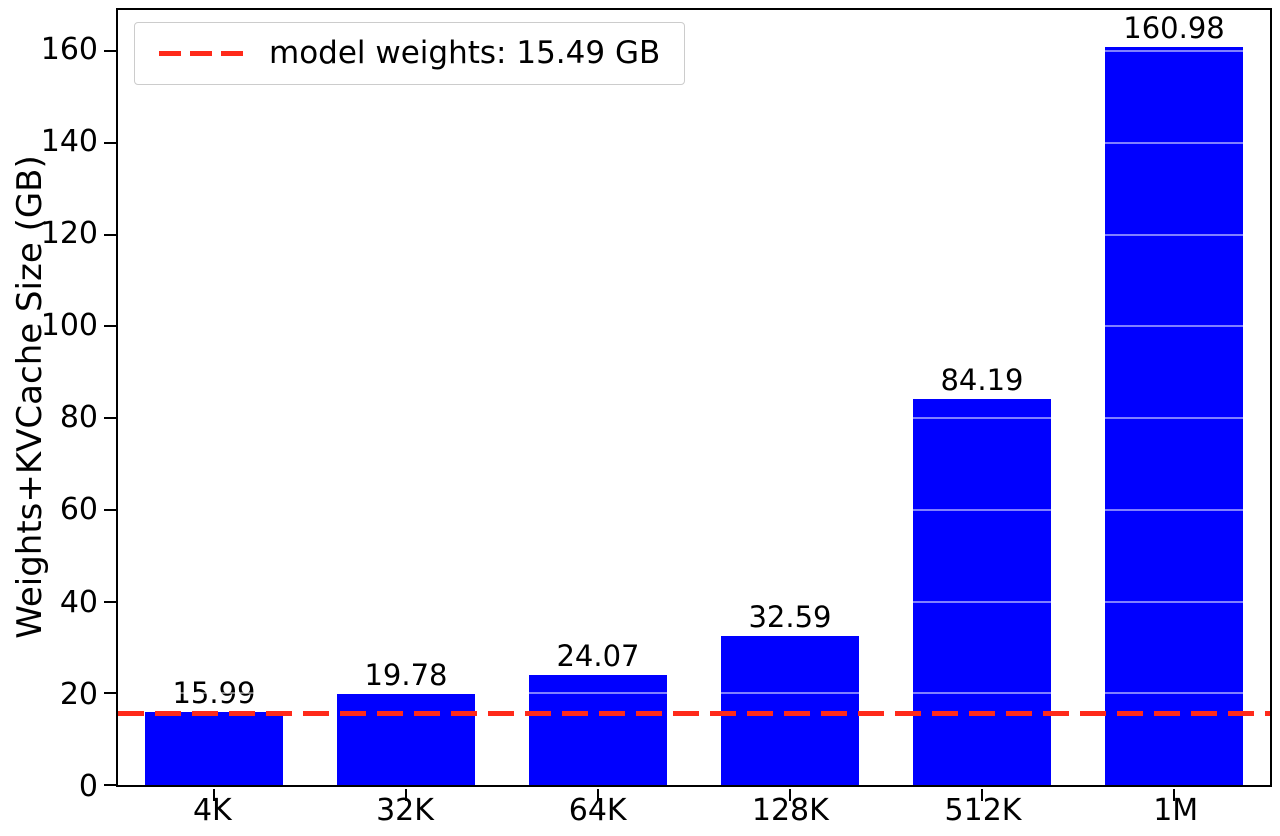 The height and width of the screenshot is (836, 1280). What do you see at coordinates (694, 714) in the screenshot?
I see `model-weights-reference-line` at bounding box center [694, 714].